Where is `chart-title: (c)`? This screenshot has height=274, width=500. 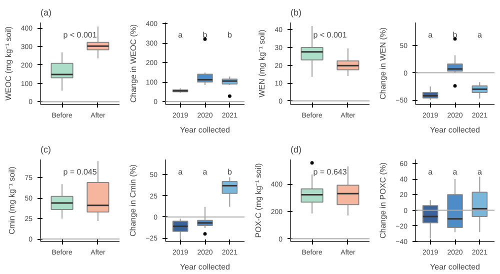 chart-title: (c) is located at coordinates (45, 149).